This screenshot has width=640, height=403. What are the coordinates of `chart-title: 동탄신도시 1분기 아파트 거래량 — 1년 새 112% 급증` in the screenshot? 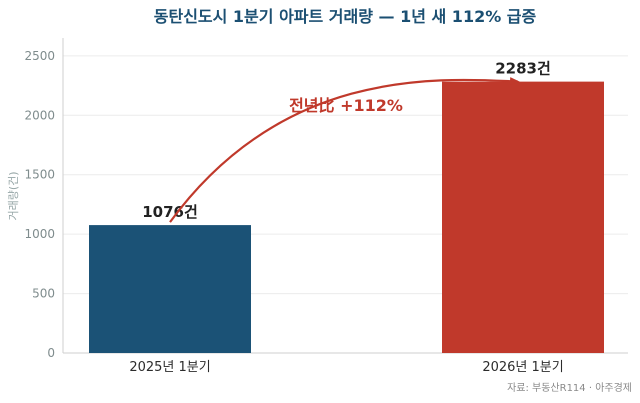 It's located at (345, 16).